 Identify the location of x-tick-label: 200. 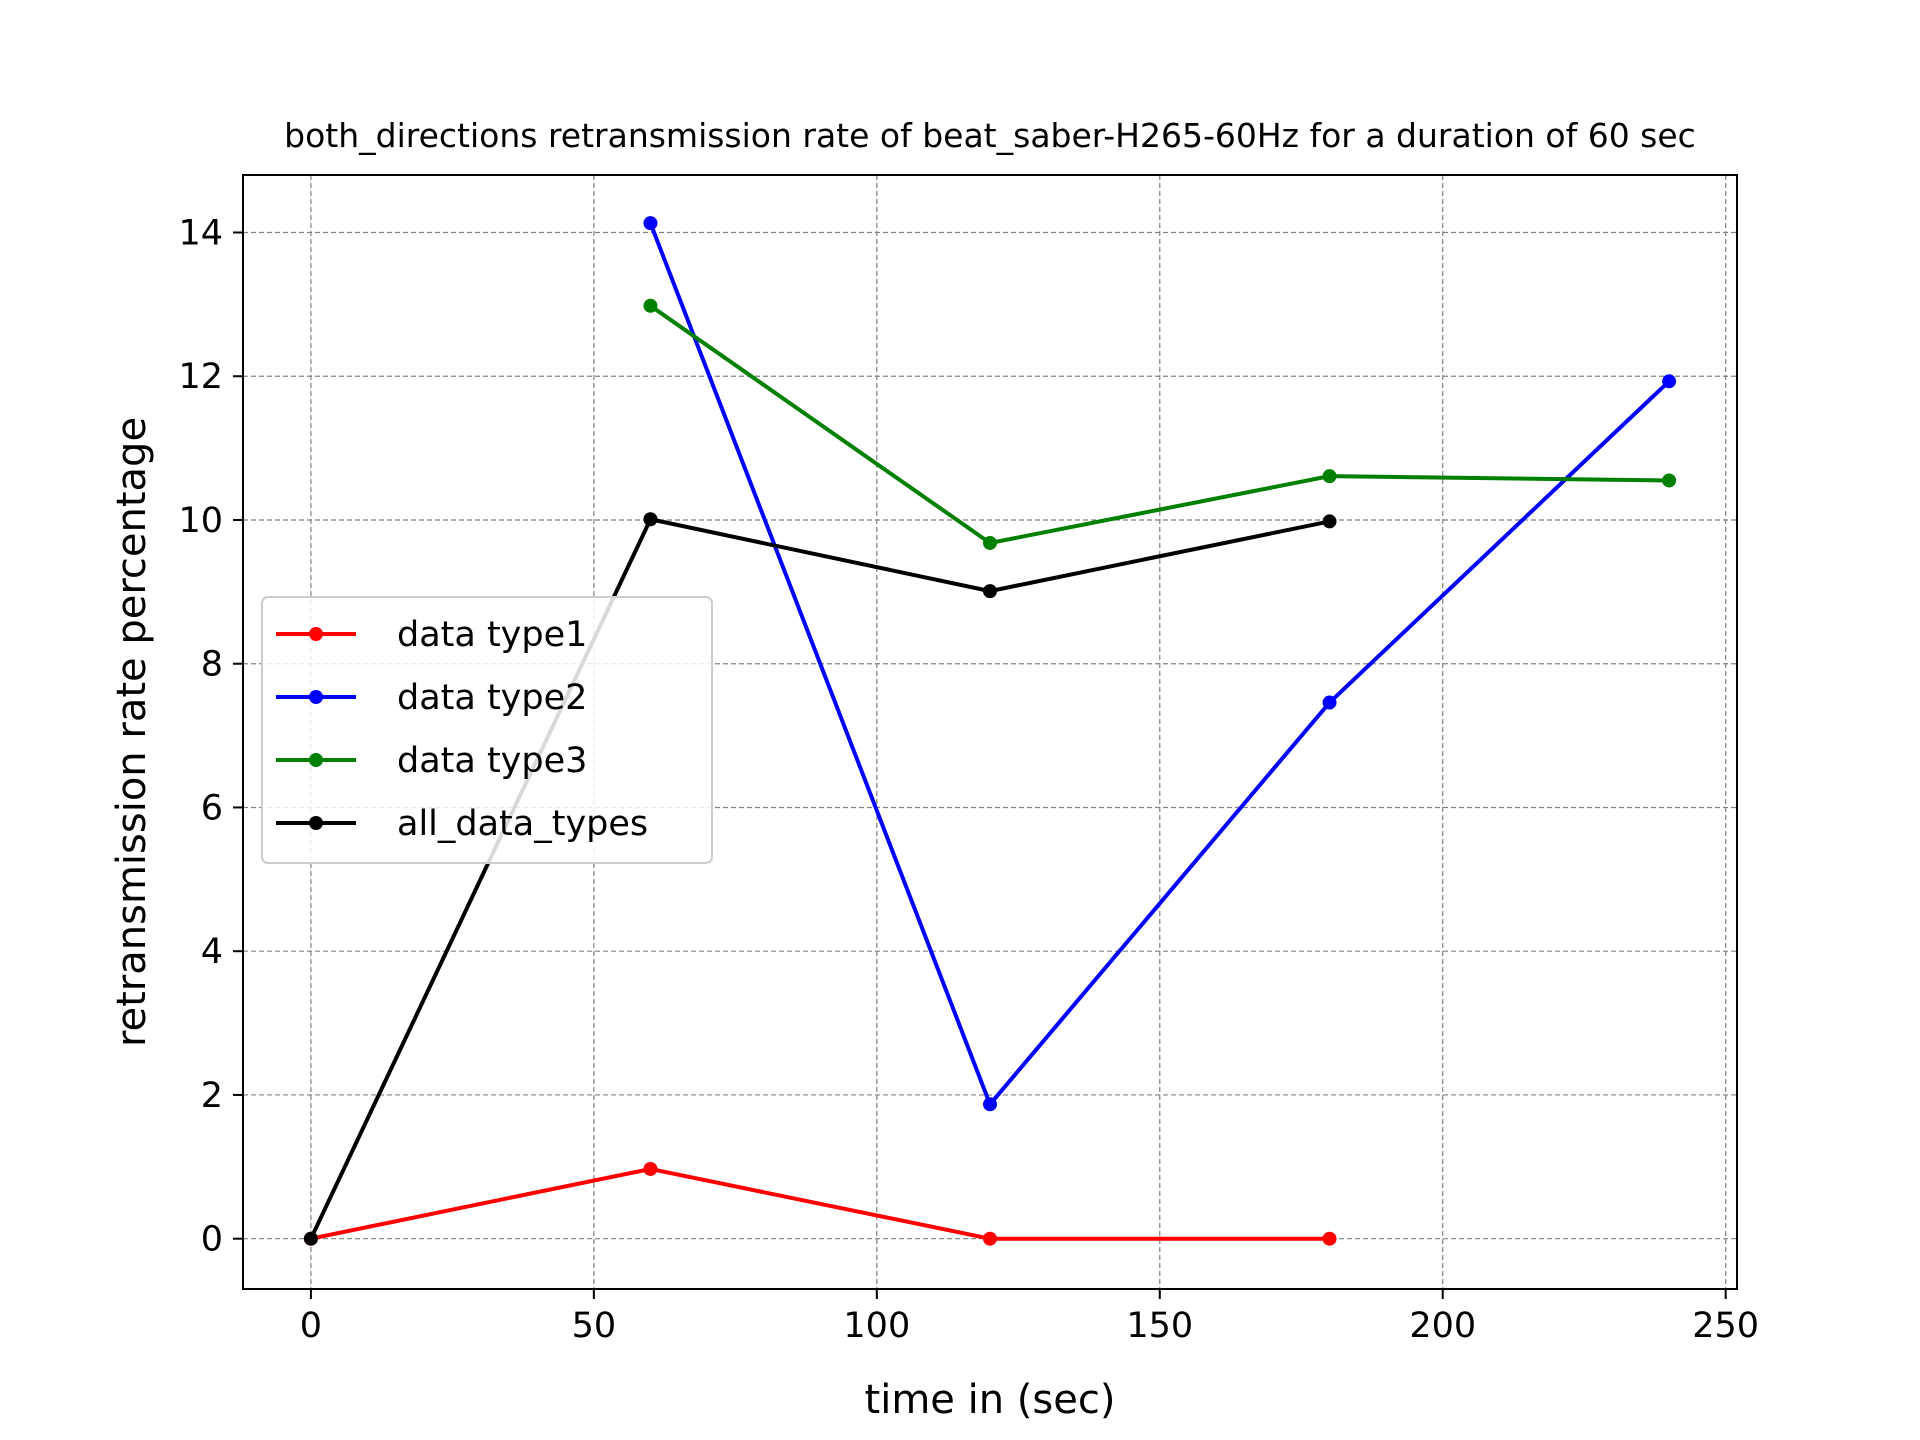
(1442, 1326).